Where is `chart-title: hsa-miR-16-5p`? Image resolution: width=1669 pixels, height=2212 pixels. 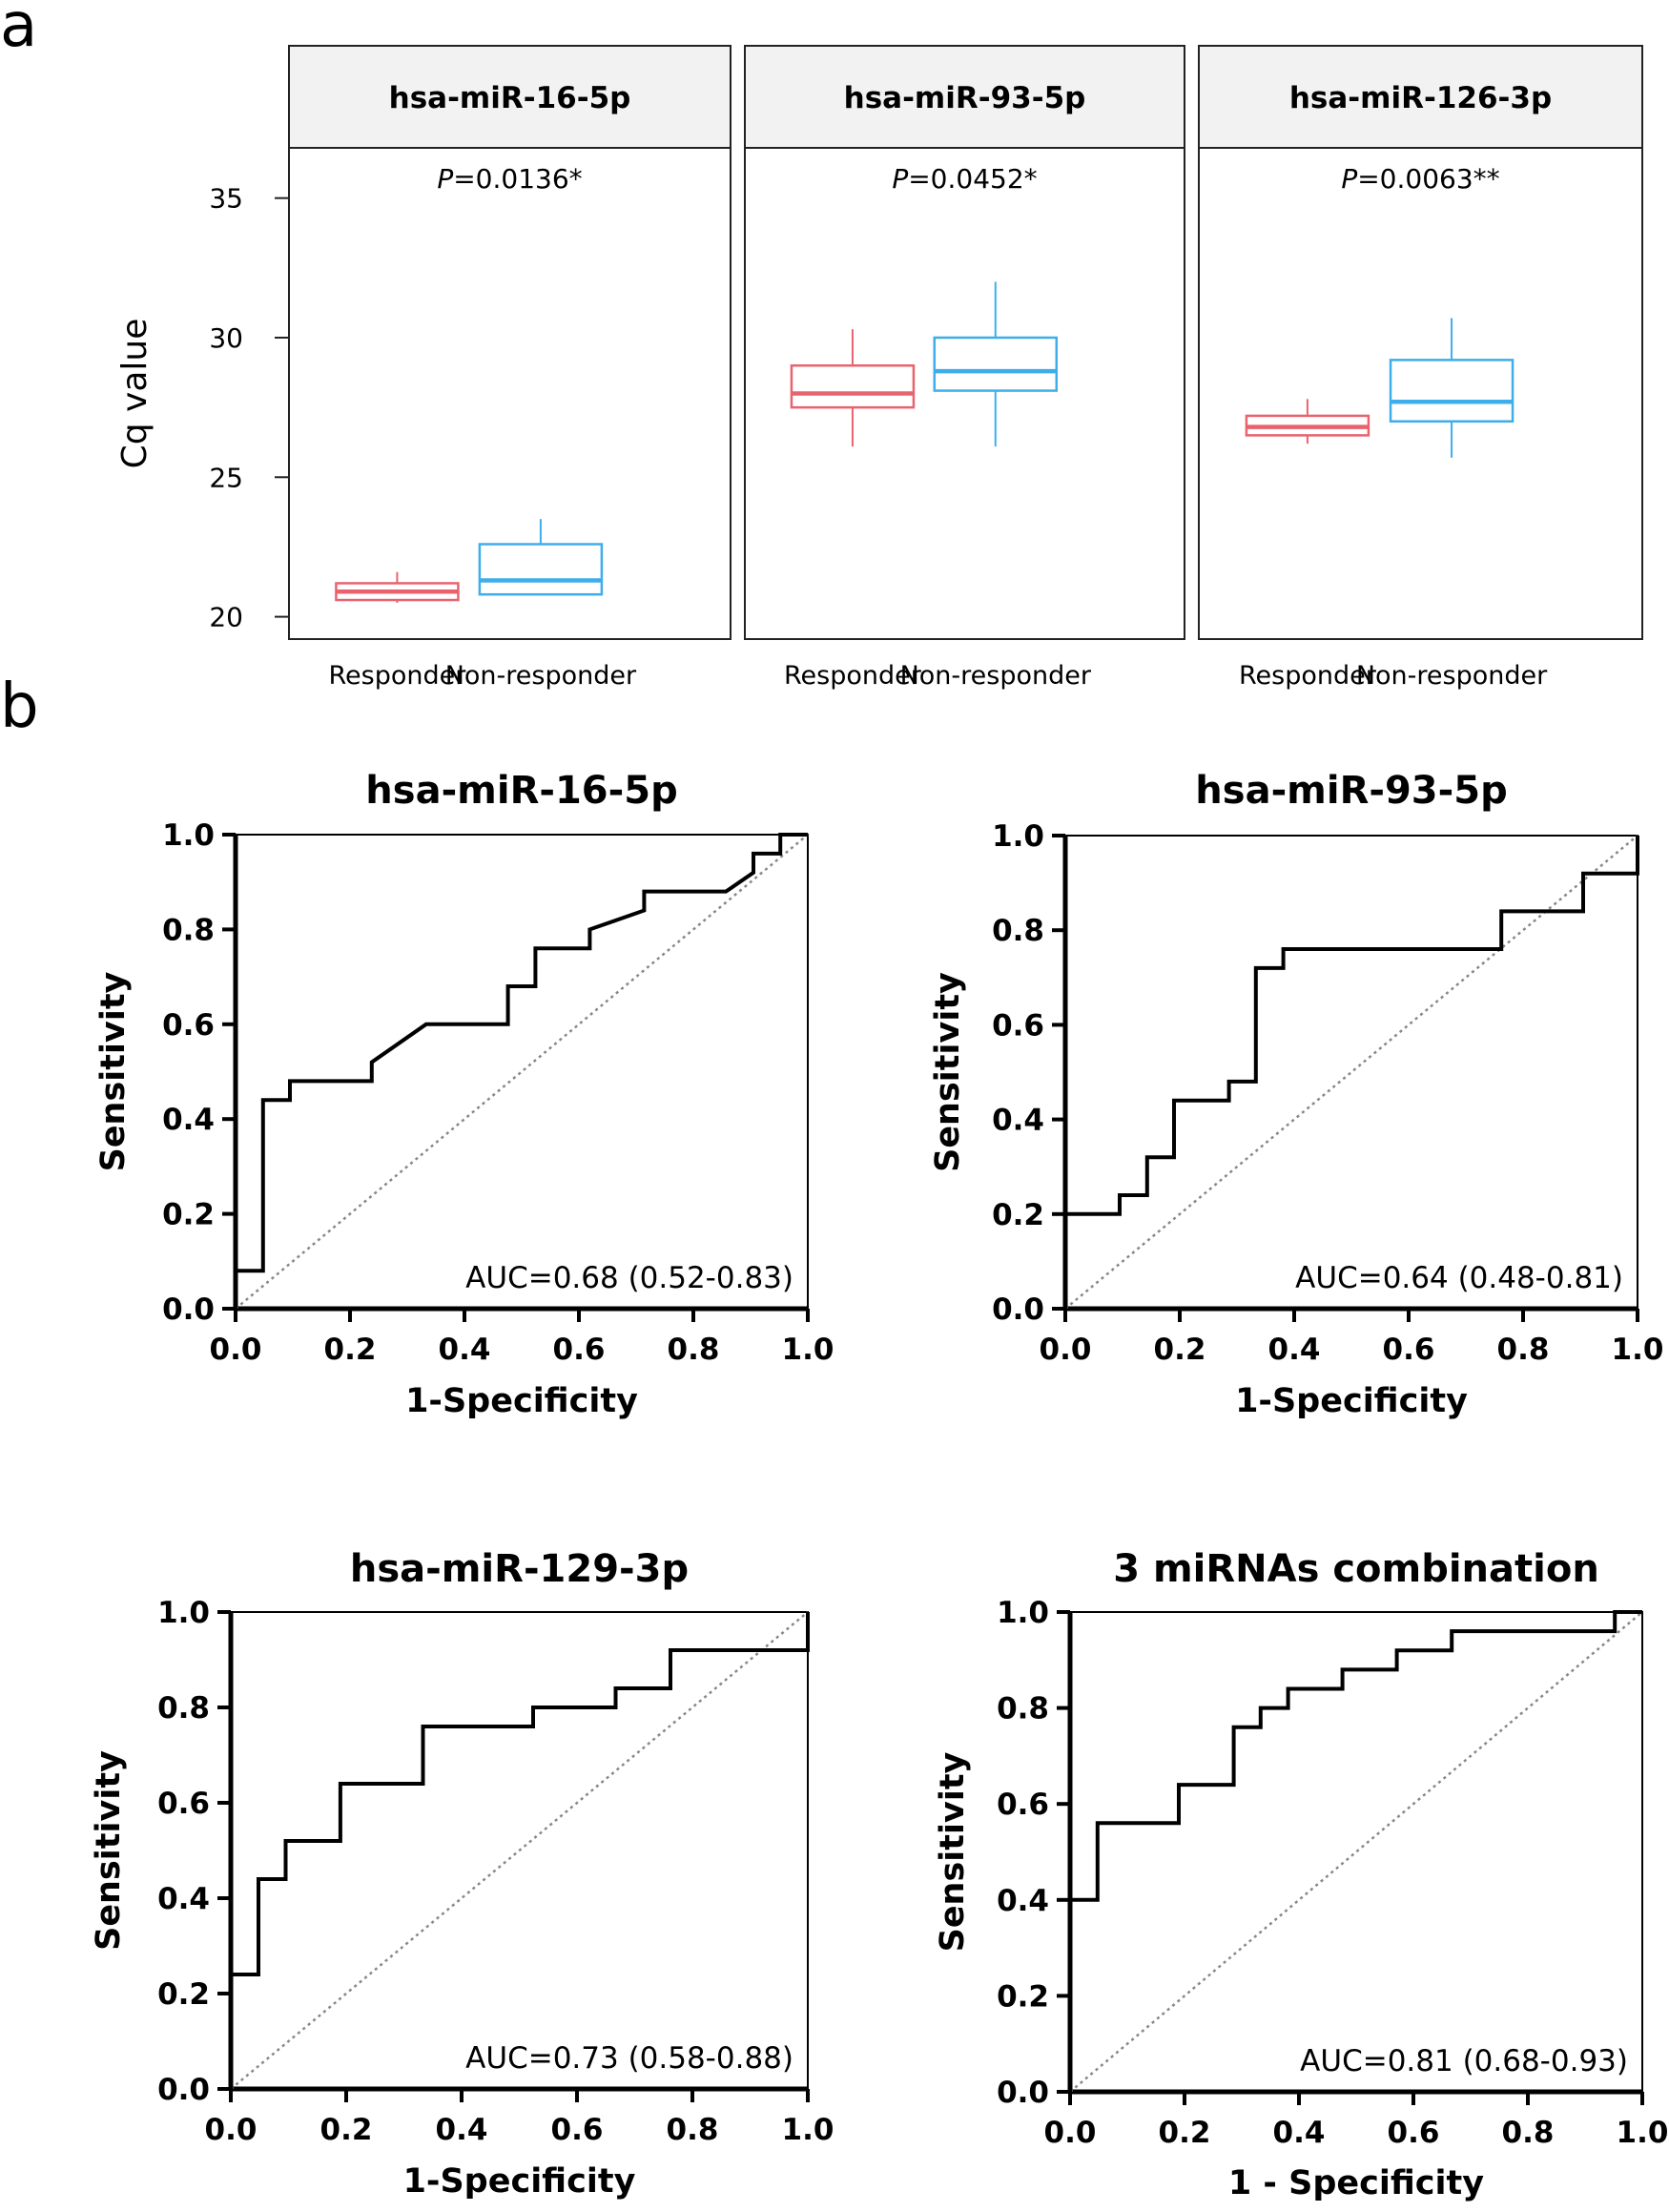 chart-title: hsa-miR-16-5p is located at coordinates (521, 791).